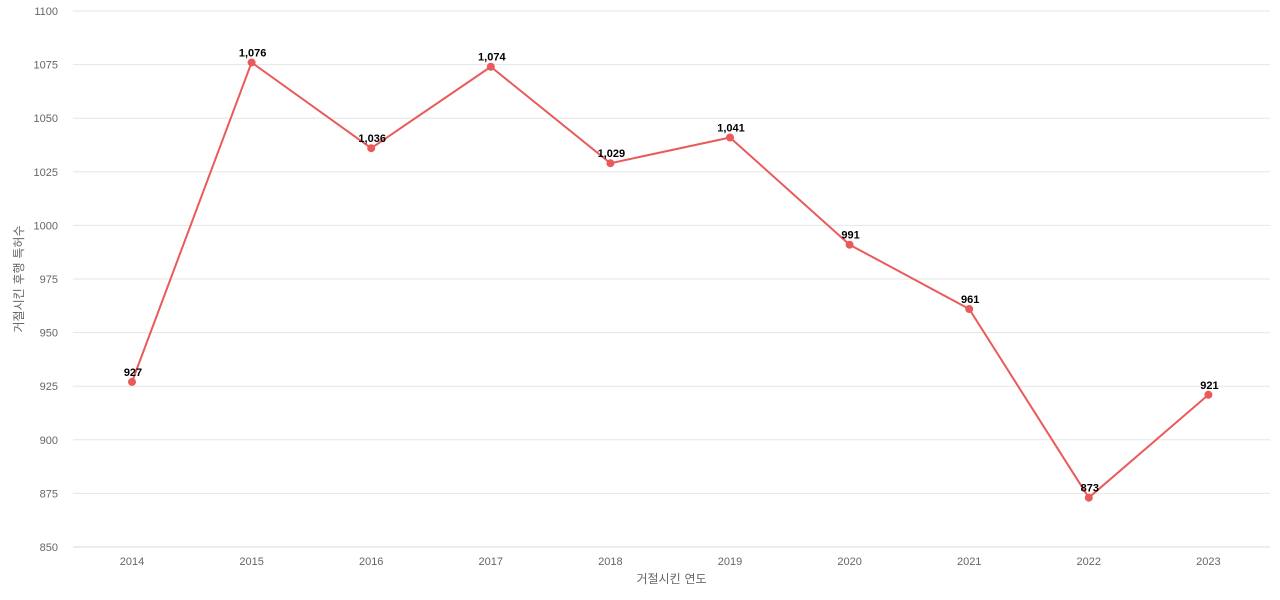 This screenshot has width=1280, height=600. What do you see at coordinates (612, 154) in the screenshot?
I see `data-label: 1,029` at bounding box center [612, 154].